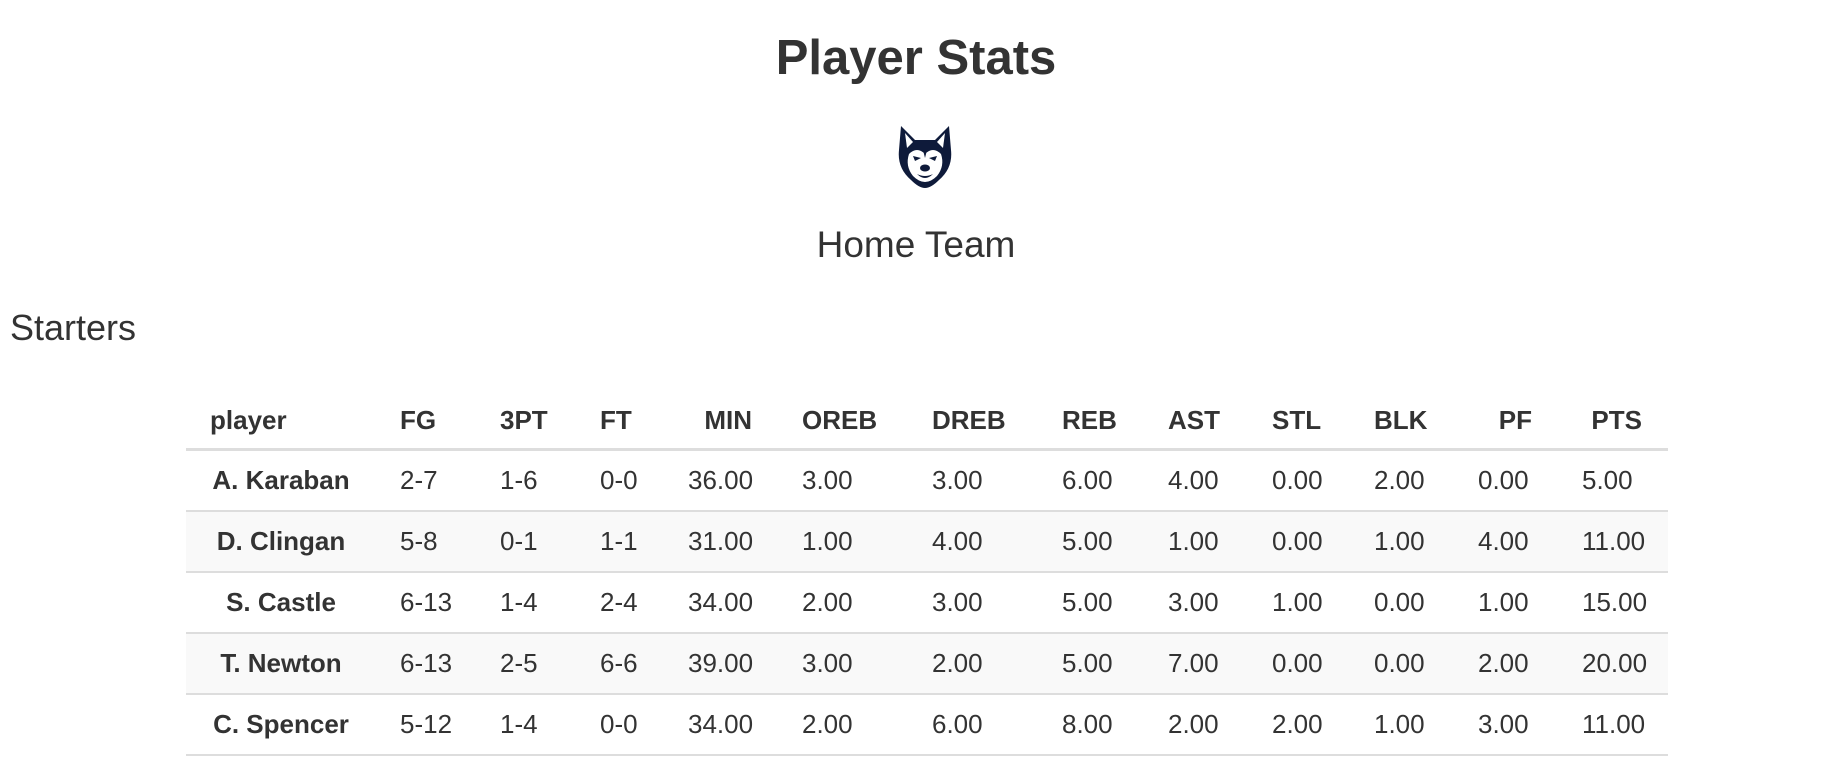 This screenshot has height=772, width=1832. I want to click on stat-cell: 31.00, so click(721, 542).